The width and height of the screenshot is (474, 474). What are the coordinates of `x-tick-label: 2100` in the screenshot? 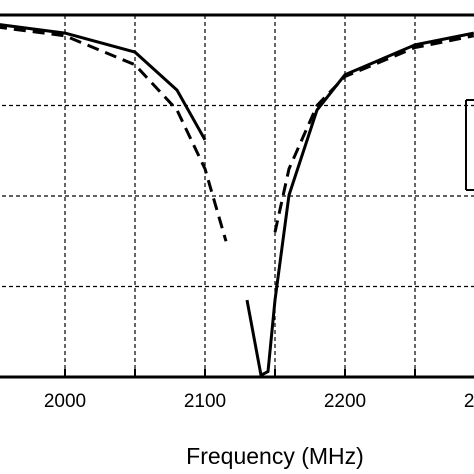 It's located at (205, 401).